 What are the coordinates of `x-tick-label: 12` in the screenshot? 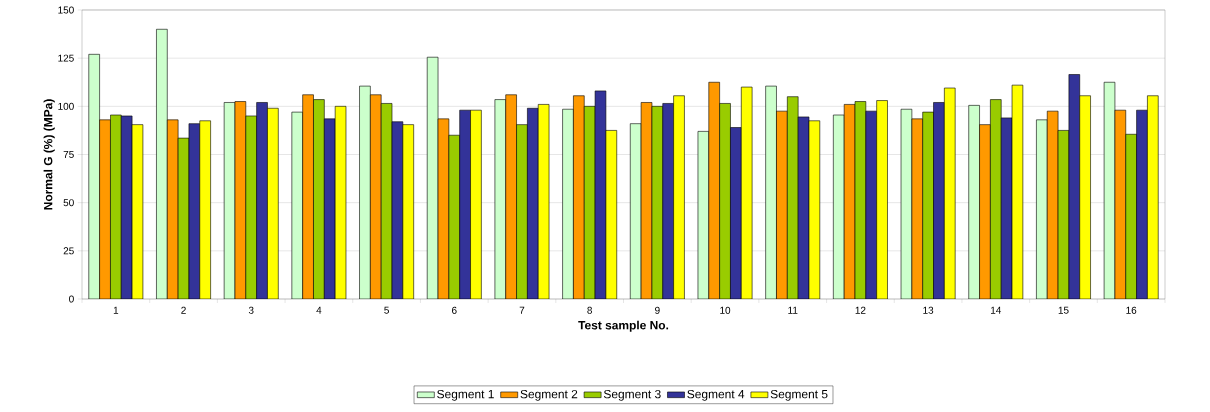 It's located at (860, 310).